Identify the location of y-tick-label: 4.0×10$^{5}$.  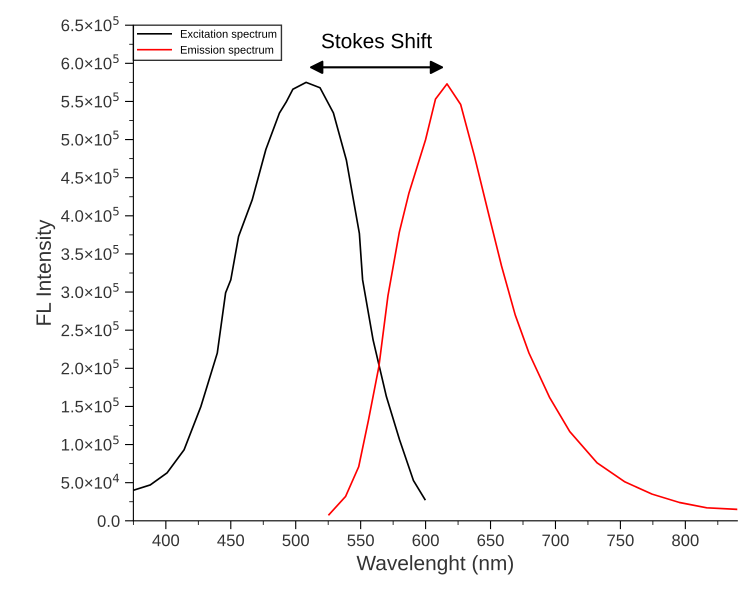
(90, 214).